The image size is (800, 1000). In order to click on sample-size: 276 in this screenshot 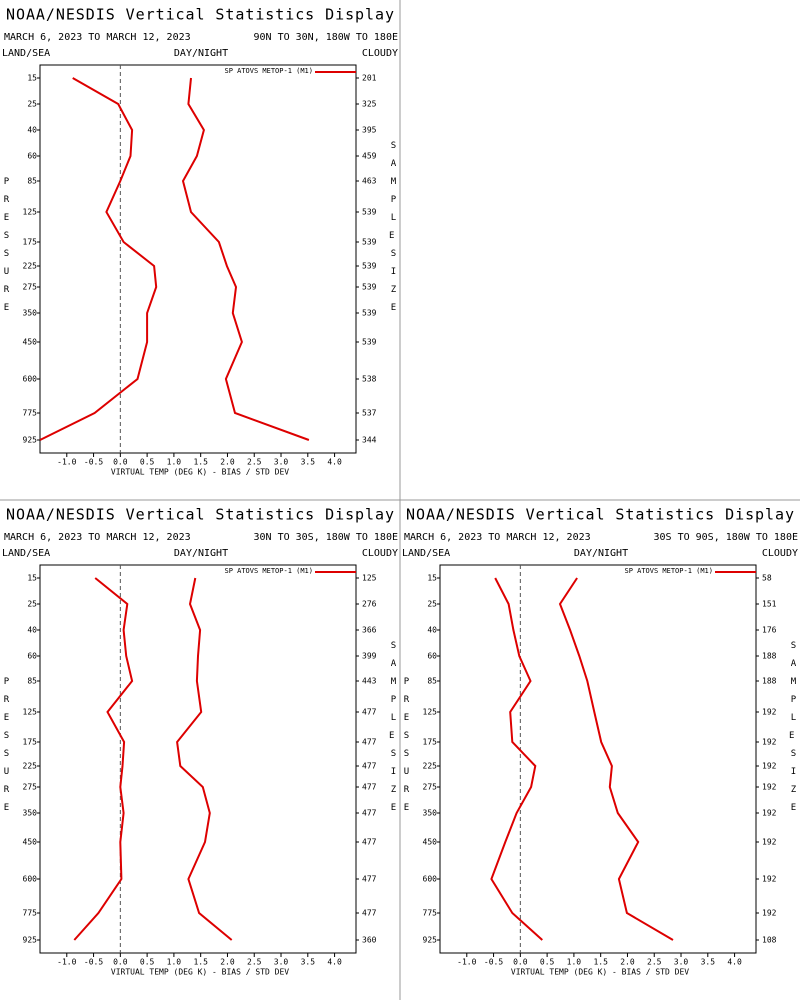, I will do `click(369, 604)`.